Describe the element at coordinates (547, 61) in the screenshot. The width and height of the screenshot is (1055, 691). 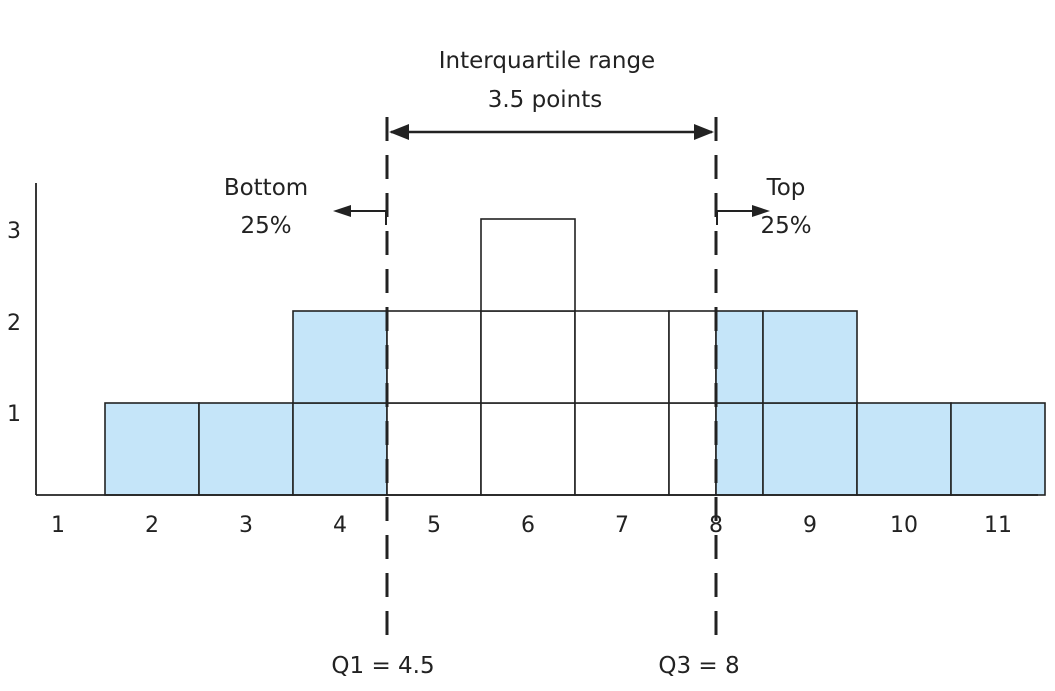
I see `iqr-title: Interquartile range` at that location.